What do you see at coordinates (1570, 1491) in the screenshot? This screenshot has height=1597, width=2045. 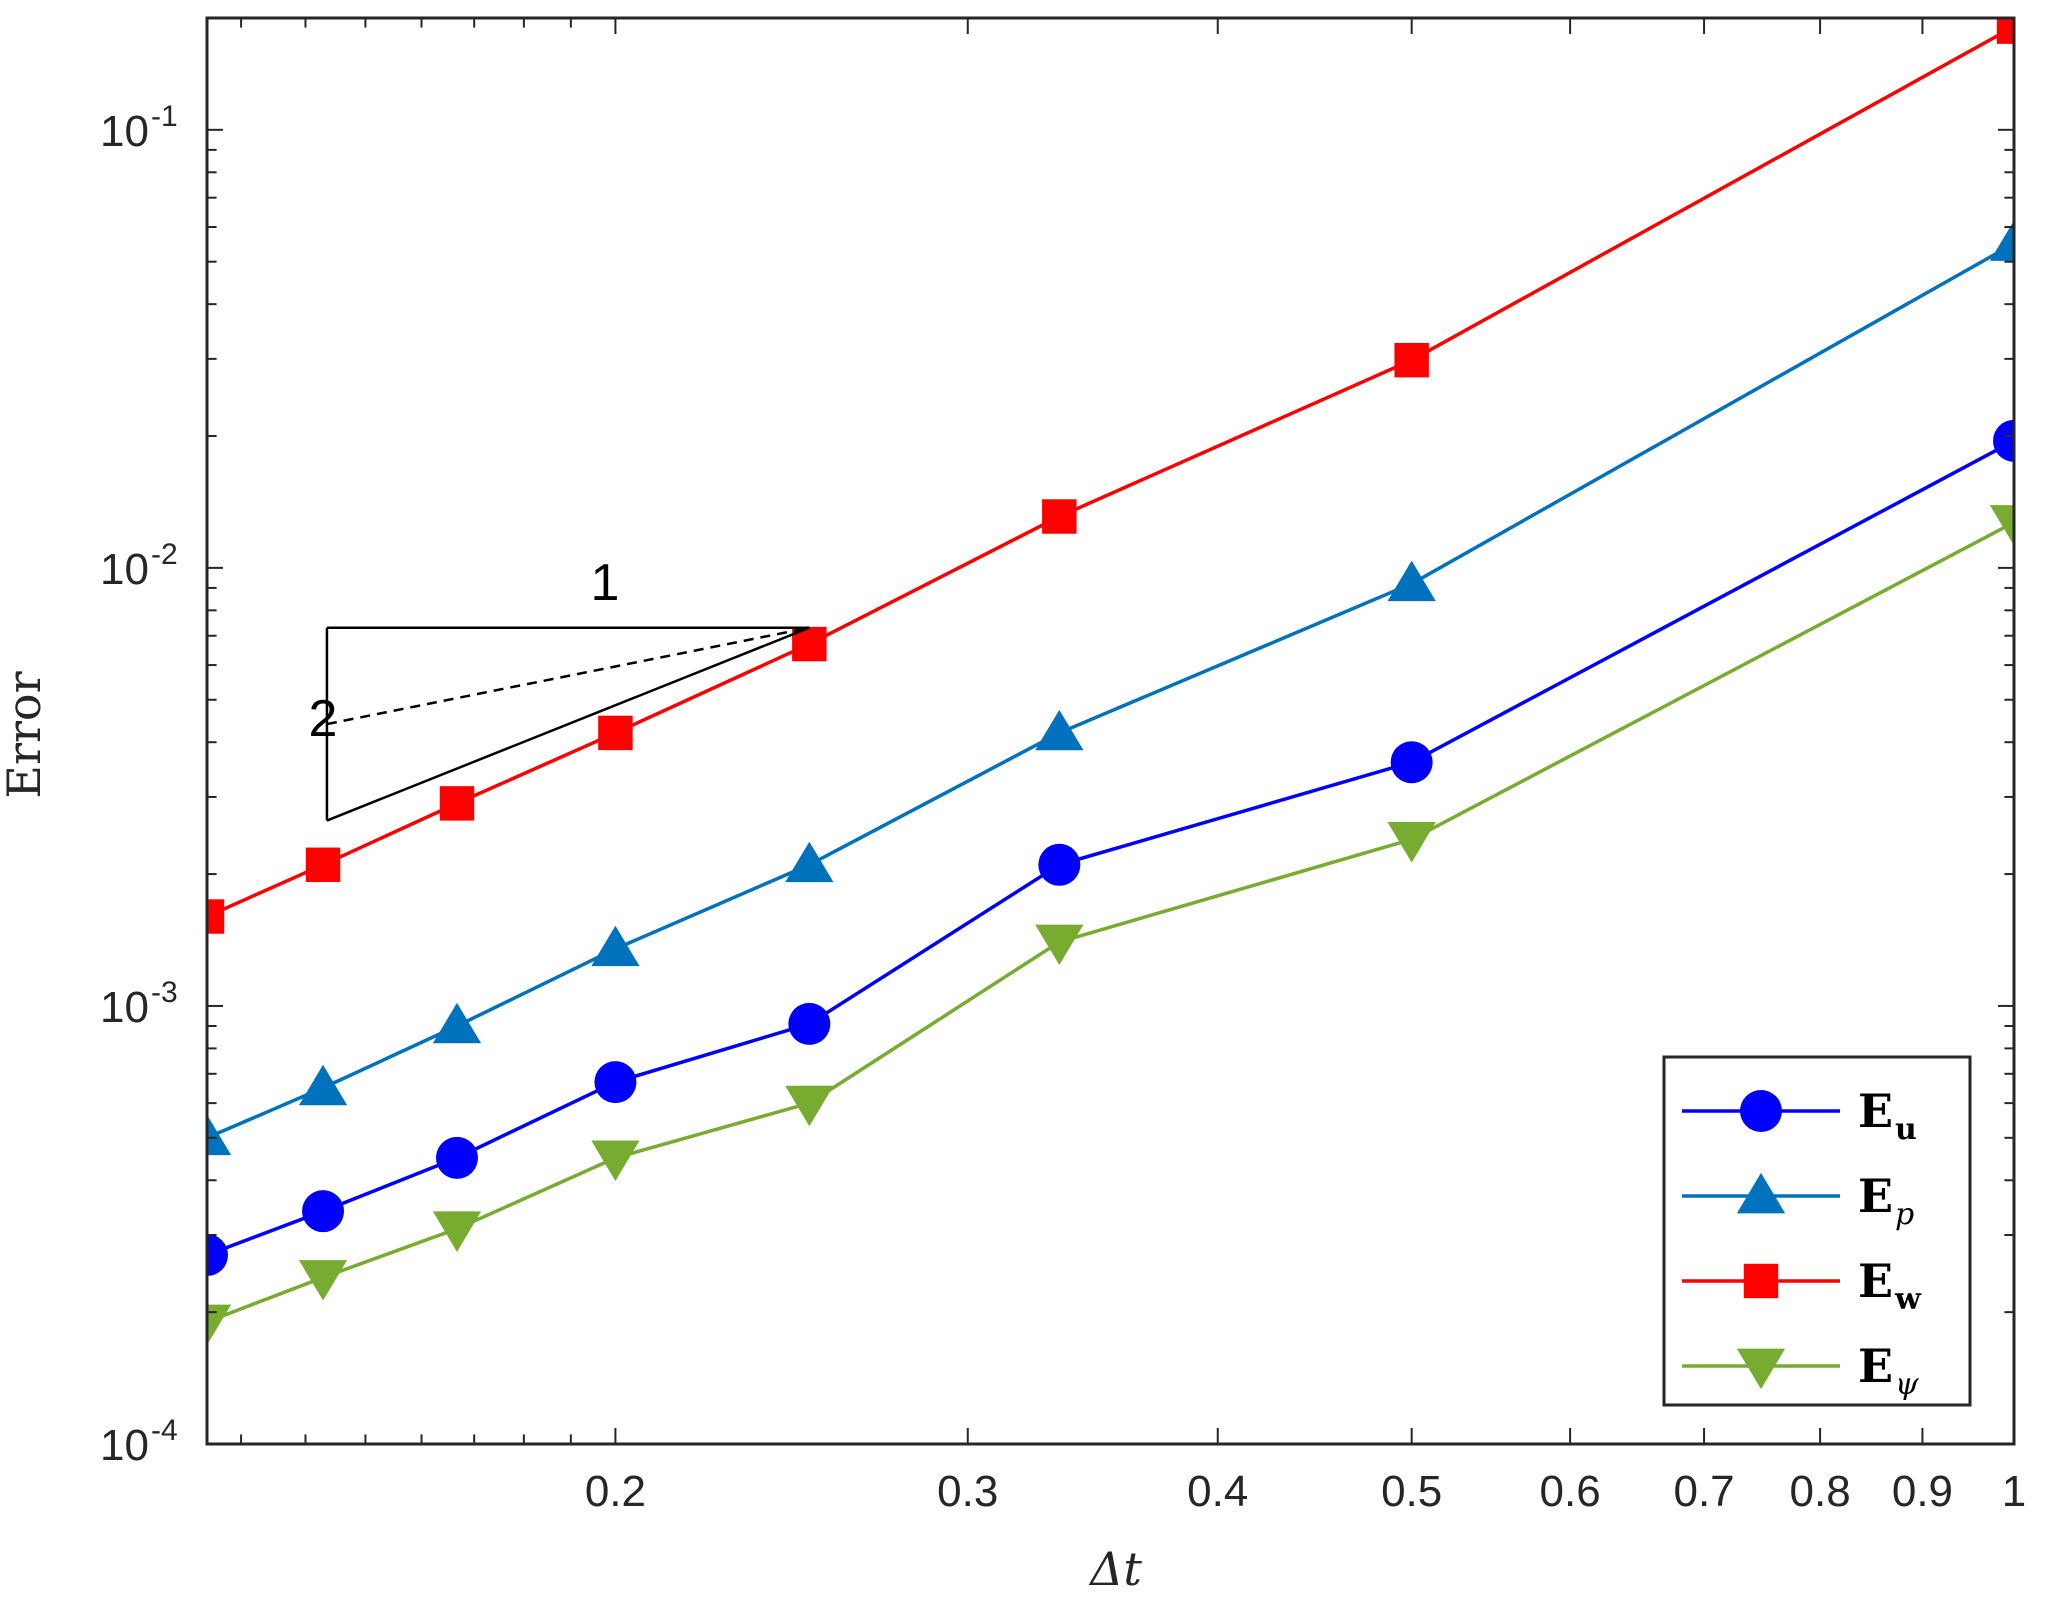 I see `x-tick-label: 0.6` at bounding box center [1570, 1491].